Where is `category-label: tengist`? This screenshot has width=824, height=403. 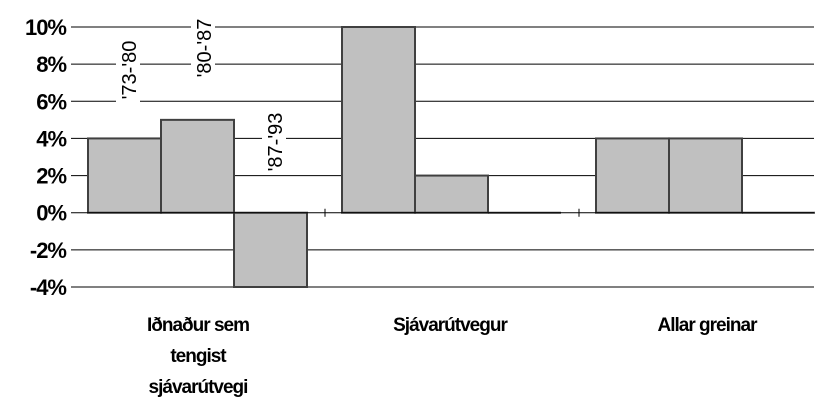
category-label: tengist is located at coordinates (198, 356).